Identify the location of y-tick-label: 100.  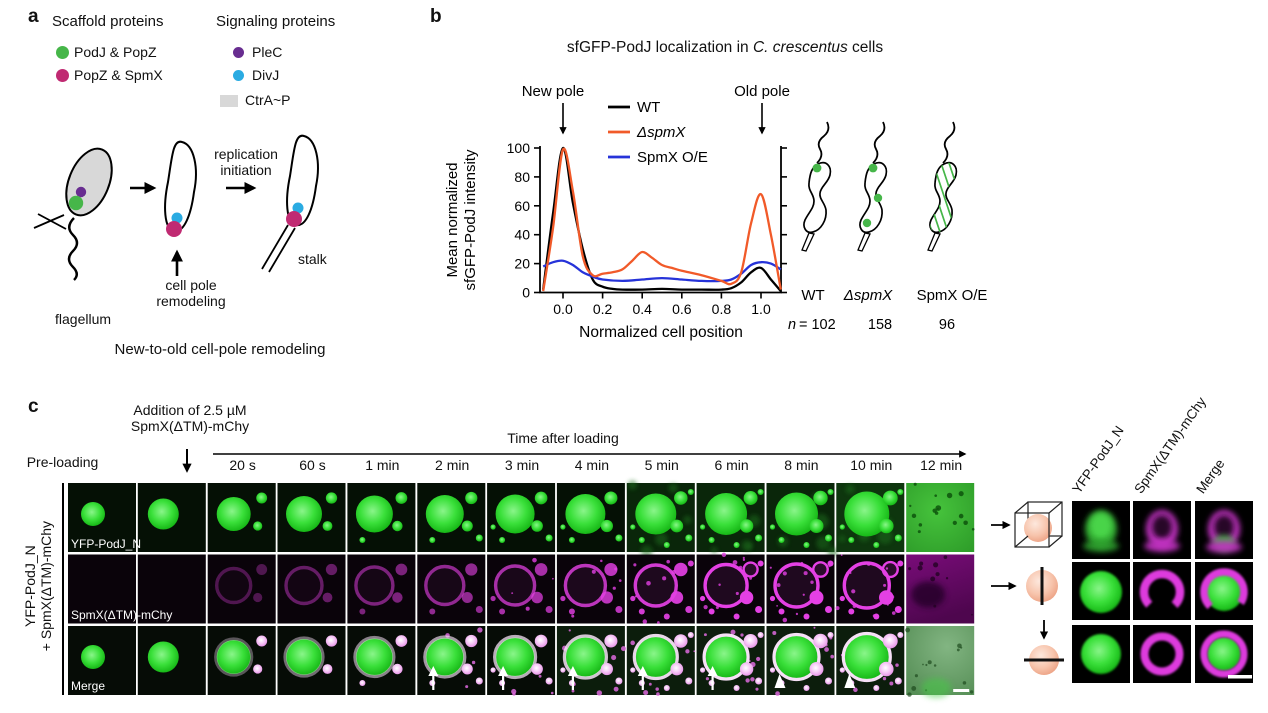
(519, 148).